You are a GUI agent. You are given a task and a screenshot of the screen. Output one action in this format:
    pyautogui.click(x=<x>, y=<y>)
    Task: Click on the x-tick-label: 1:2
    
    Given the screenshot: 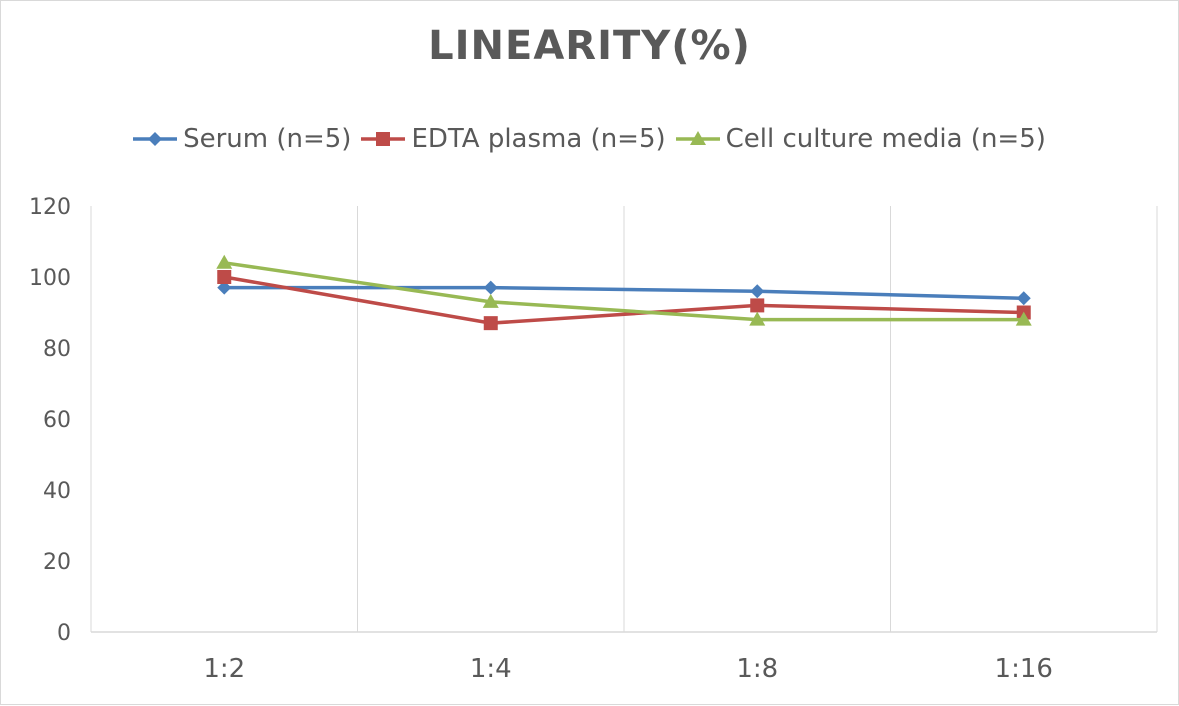 What is the action you would take?
    pyautogui.click(x=224, y=669)
    